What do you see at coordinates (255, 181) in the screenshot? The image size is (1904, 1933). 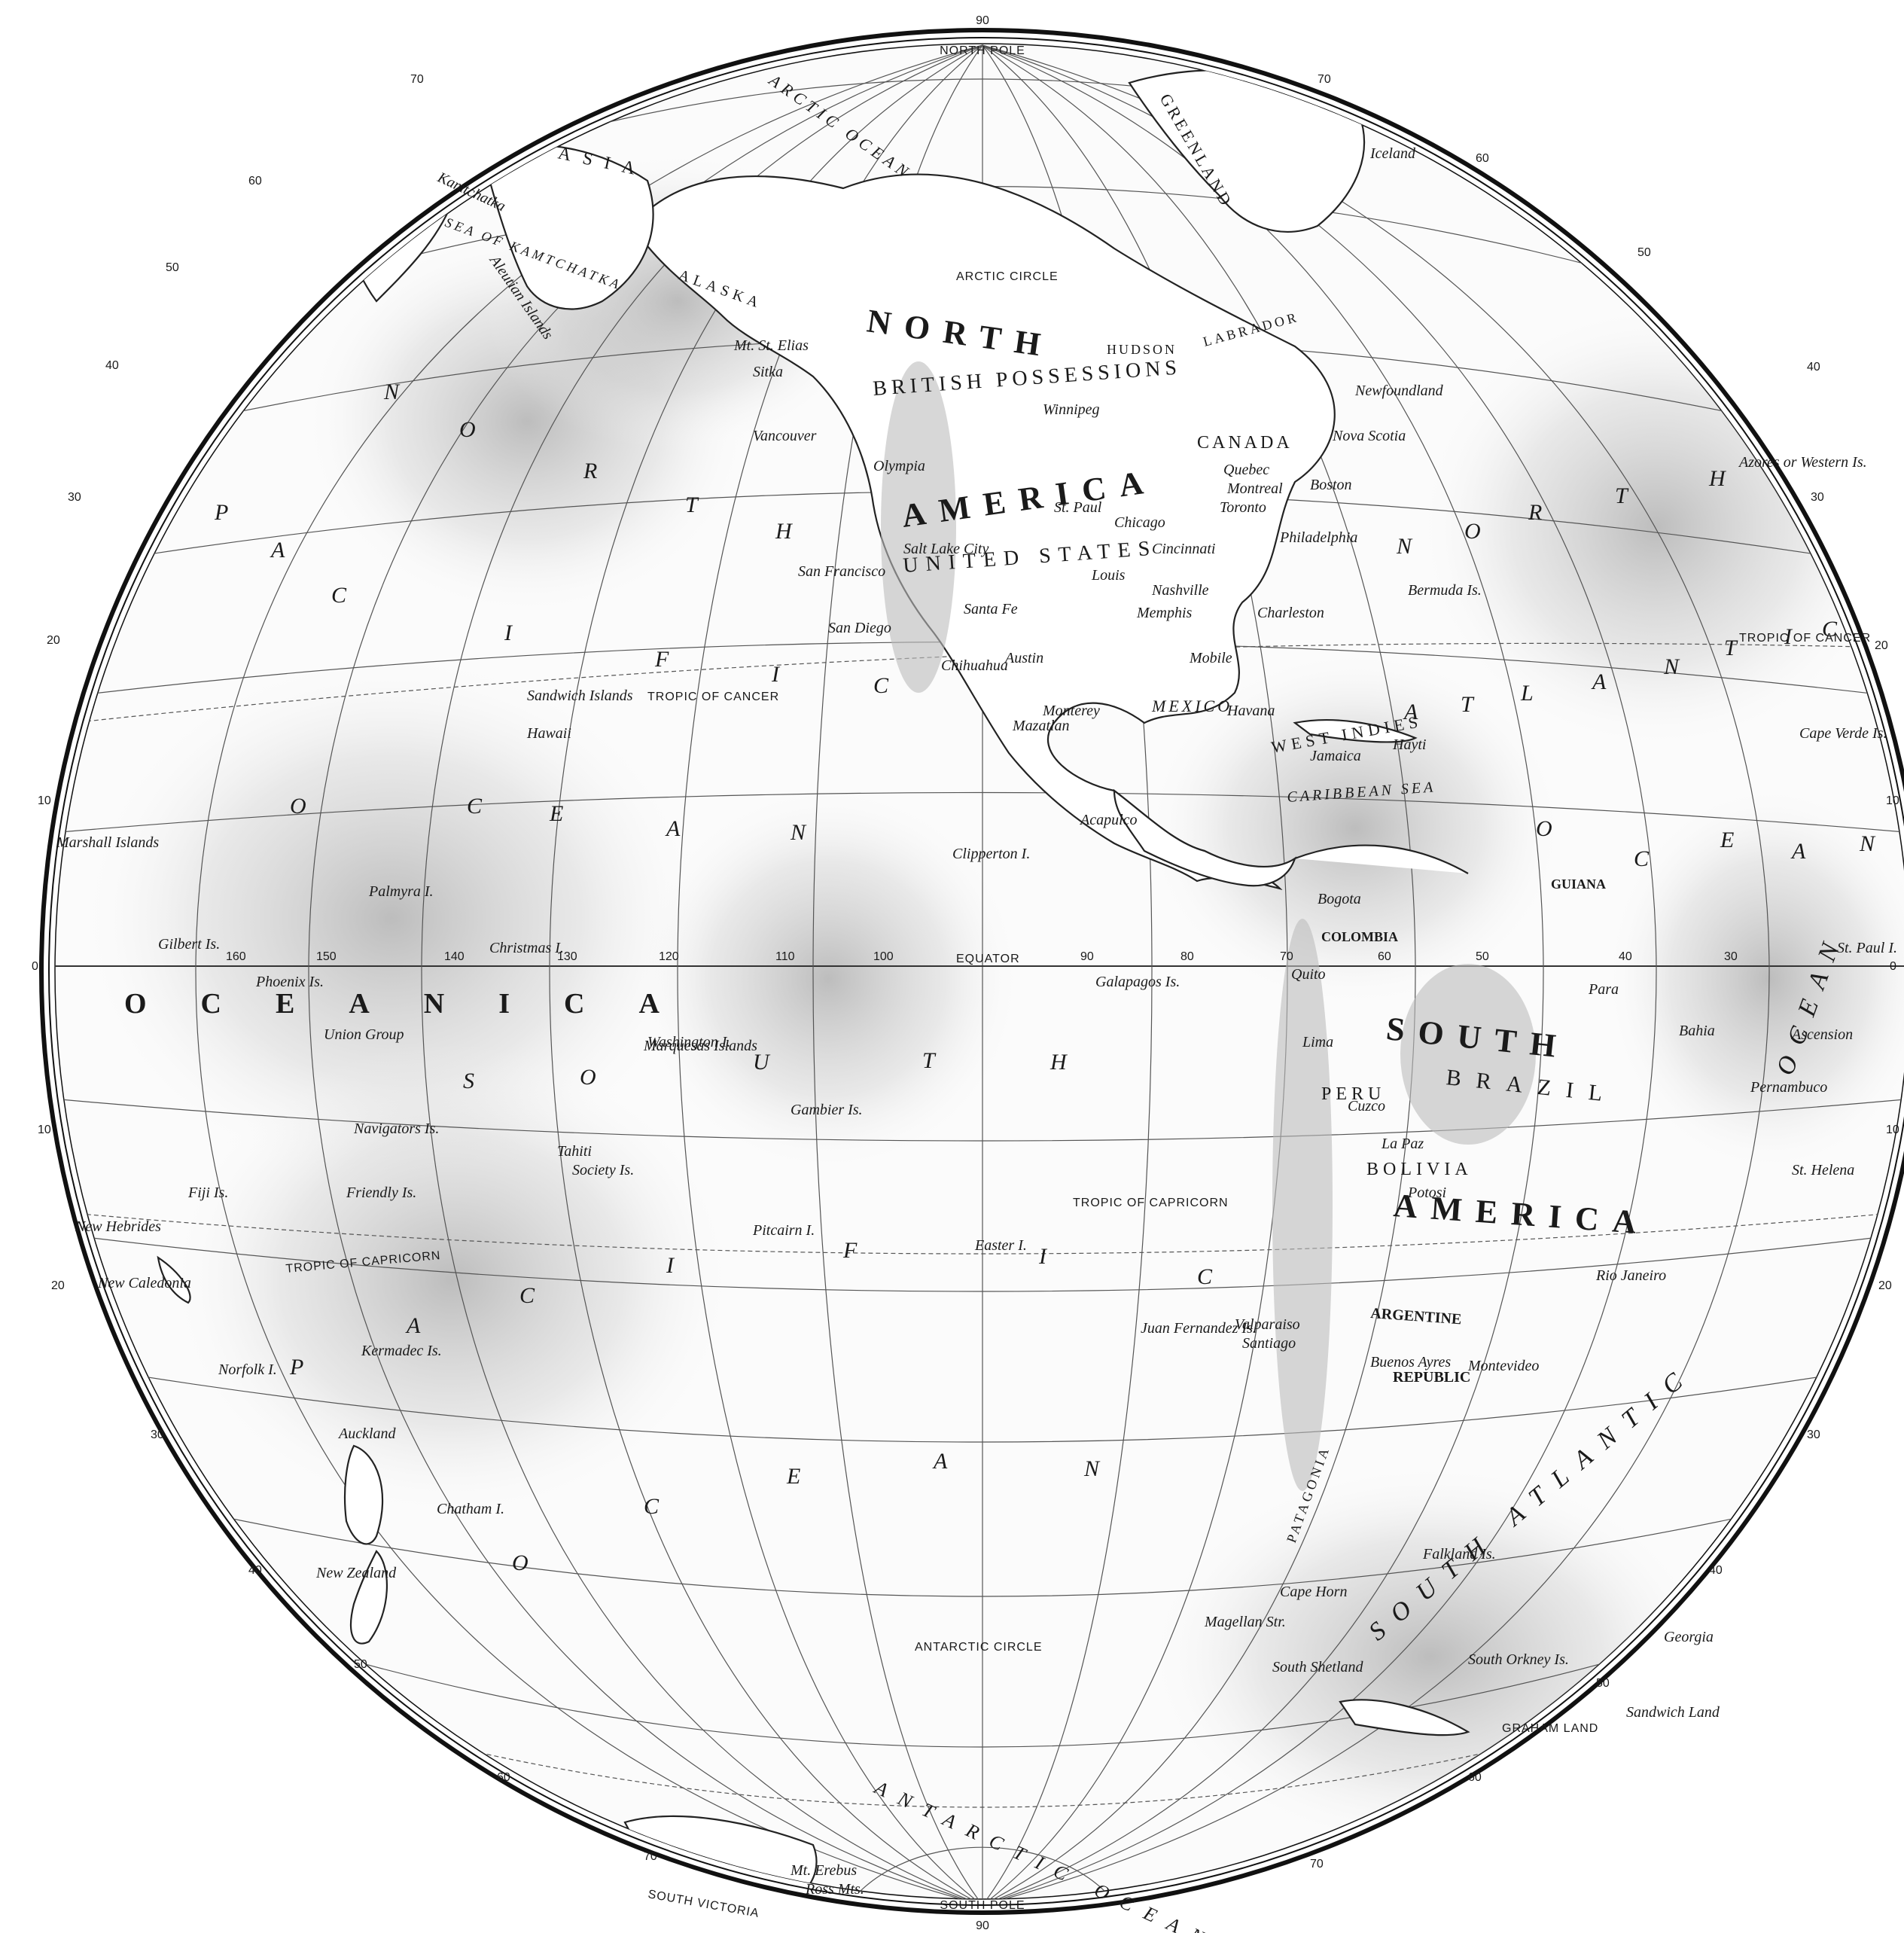 I see `lat-left-1: 60` at bounding box center [255, 181].